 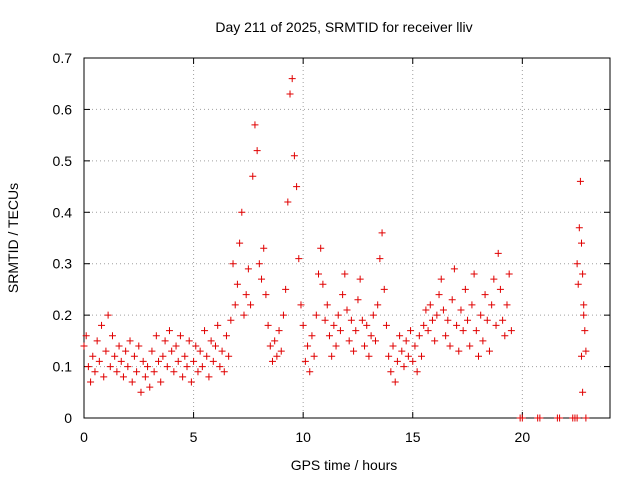 What do you see at coordinates (63, 161) in the screenshot?
I see `y-tick-label: 0.5` at bounding box center [63, 161].